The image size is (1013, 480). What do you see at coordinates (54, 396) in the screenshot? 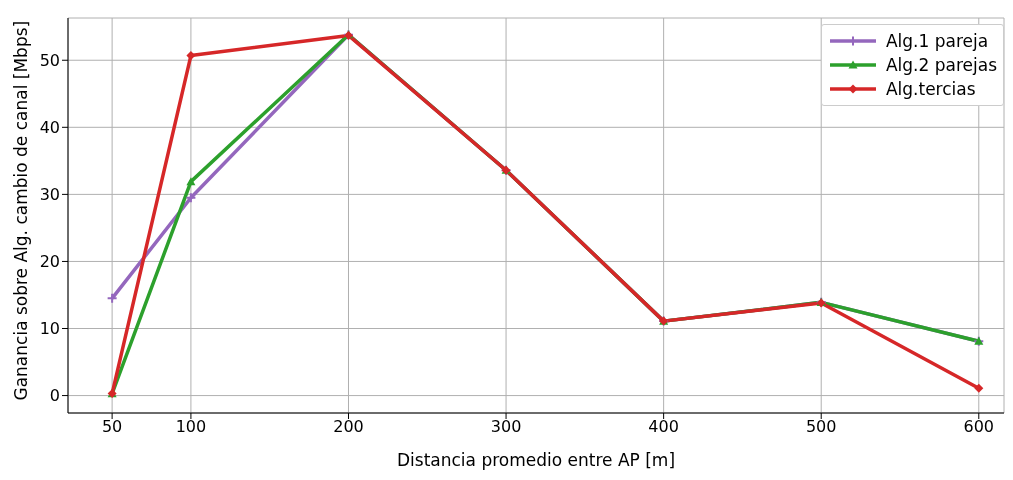
I see `y-tick-label: 0` at bounding box center [54, 396].